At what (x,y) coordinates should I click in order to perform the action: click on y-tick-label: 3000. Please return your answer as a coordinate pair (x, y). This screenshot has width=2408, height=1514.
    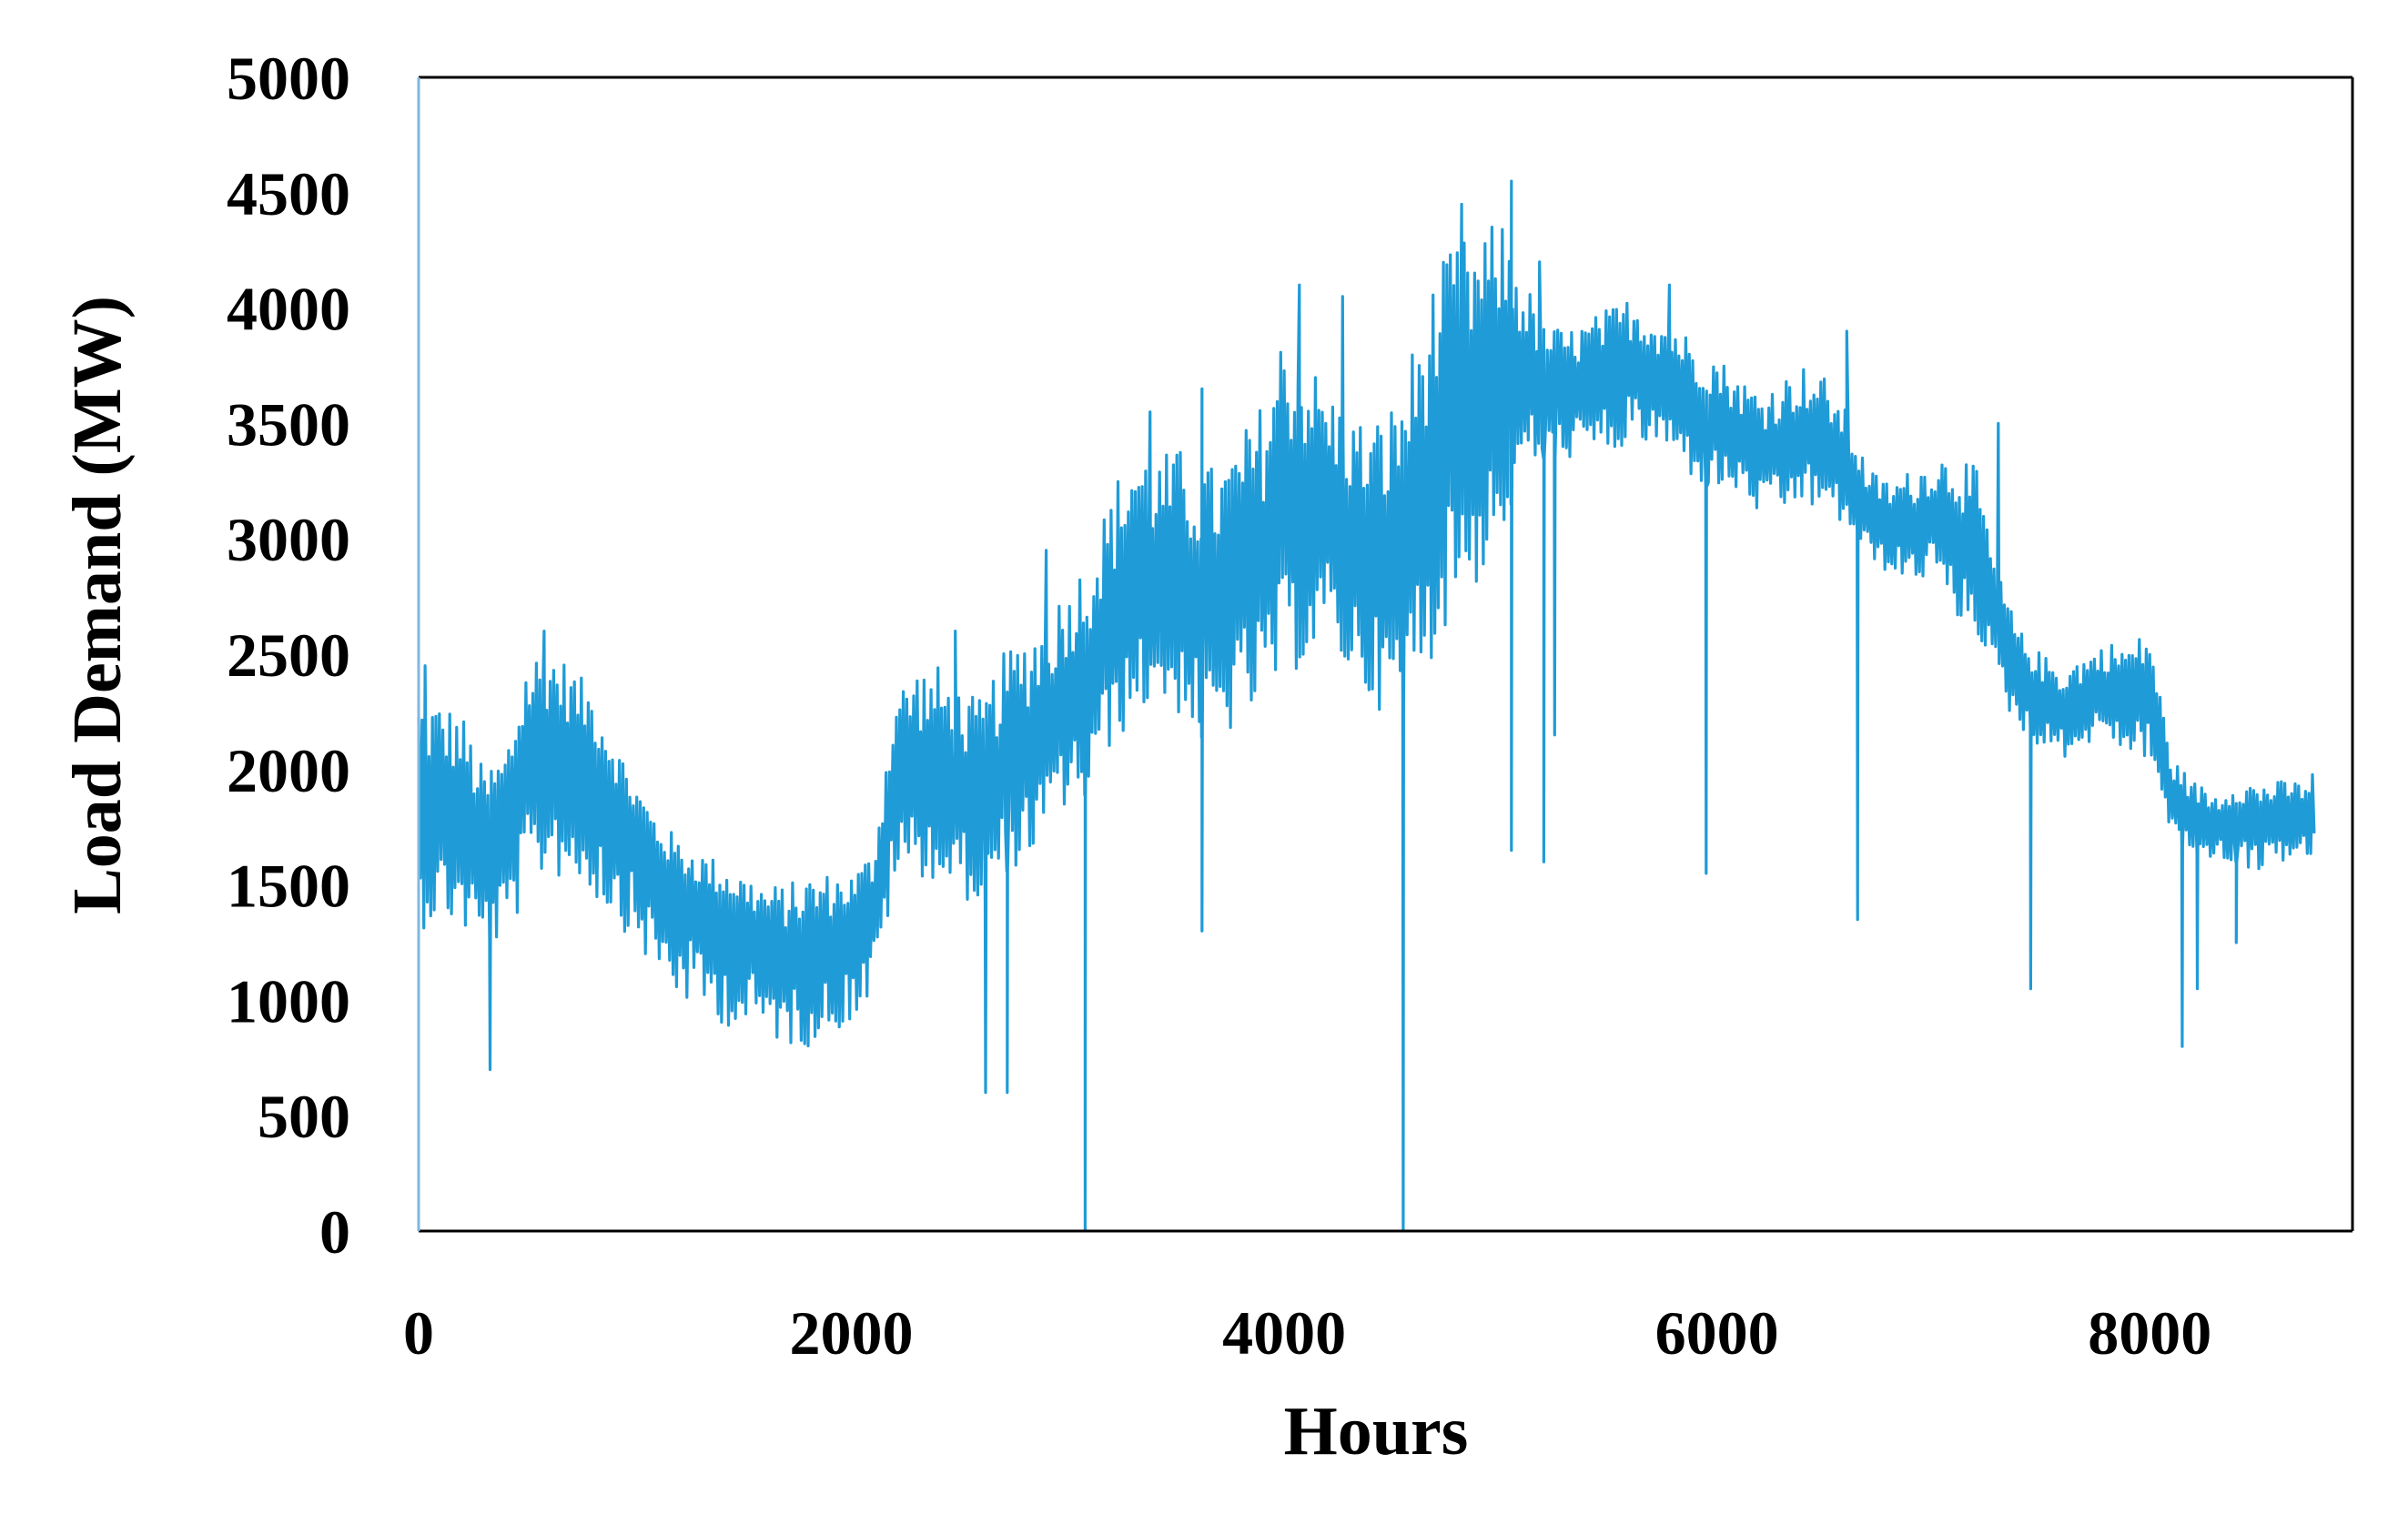
    Looking at the image, I should click on (288, 539).